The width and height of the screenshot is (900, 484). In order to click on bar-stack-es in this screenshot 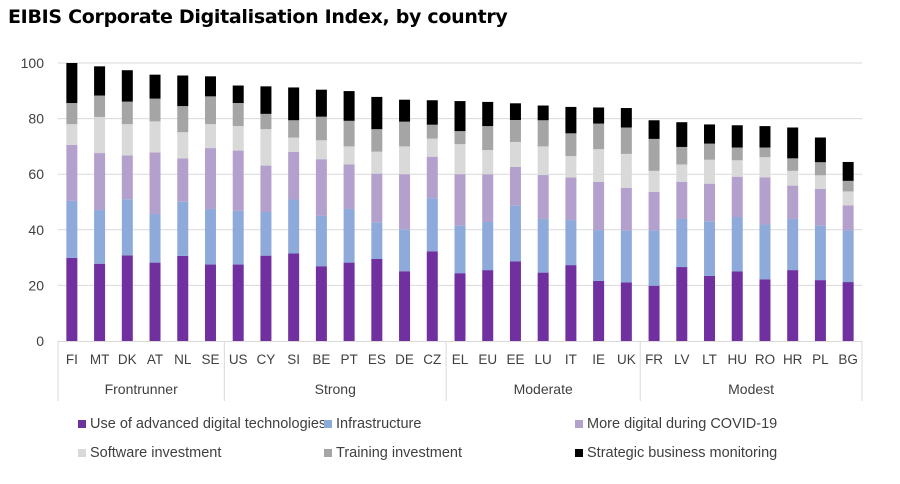, I will do `click(377, 218)`.